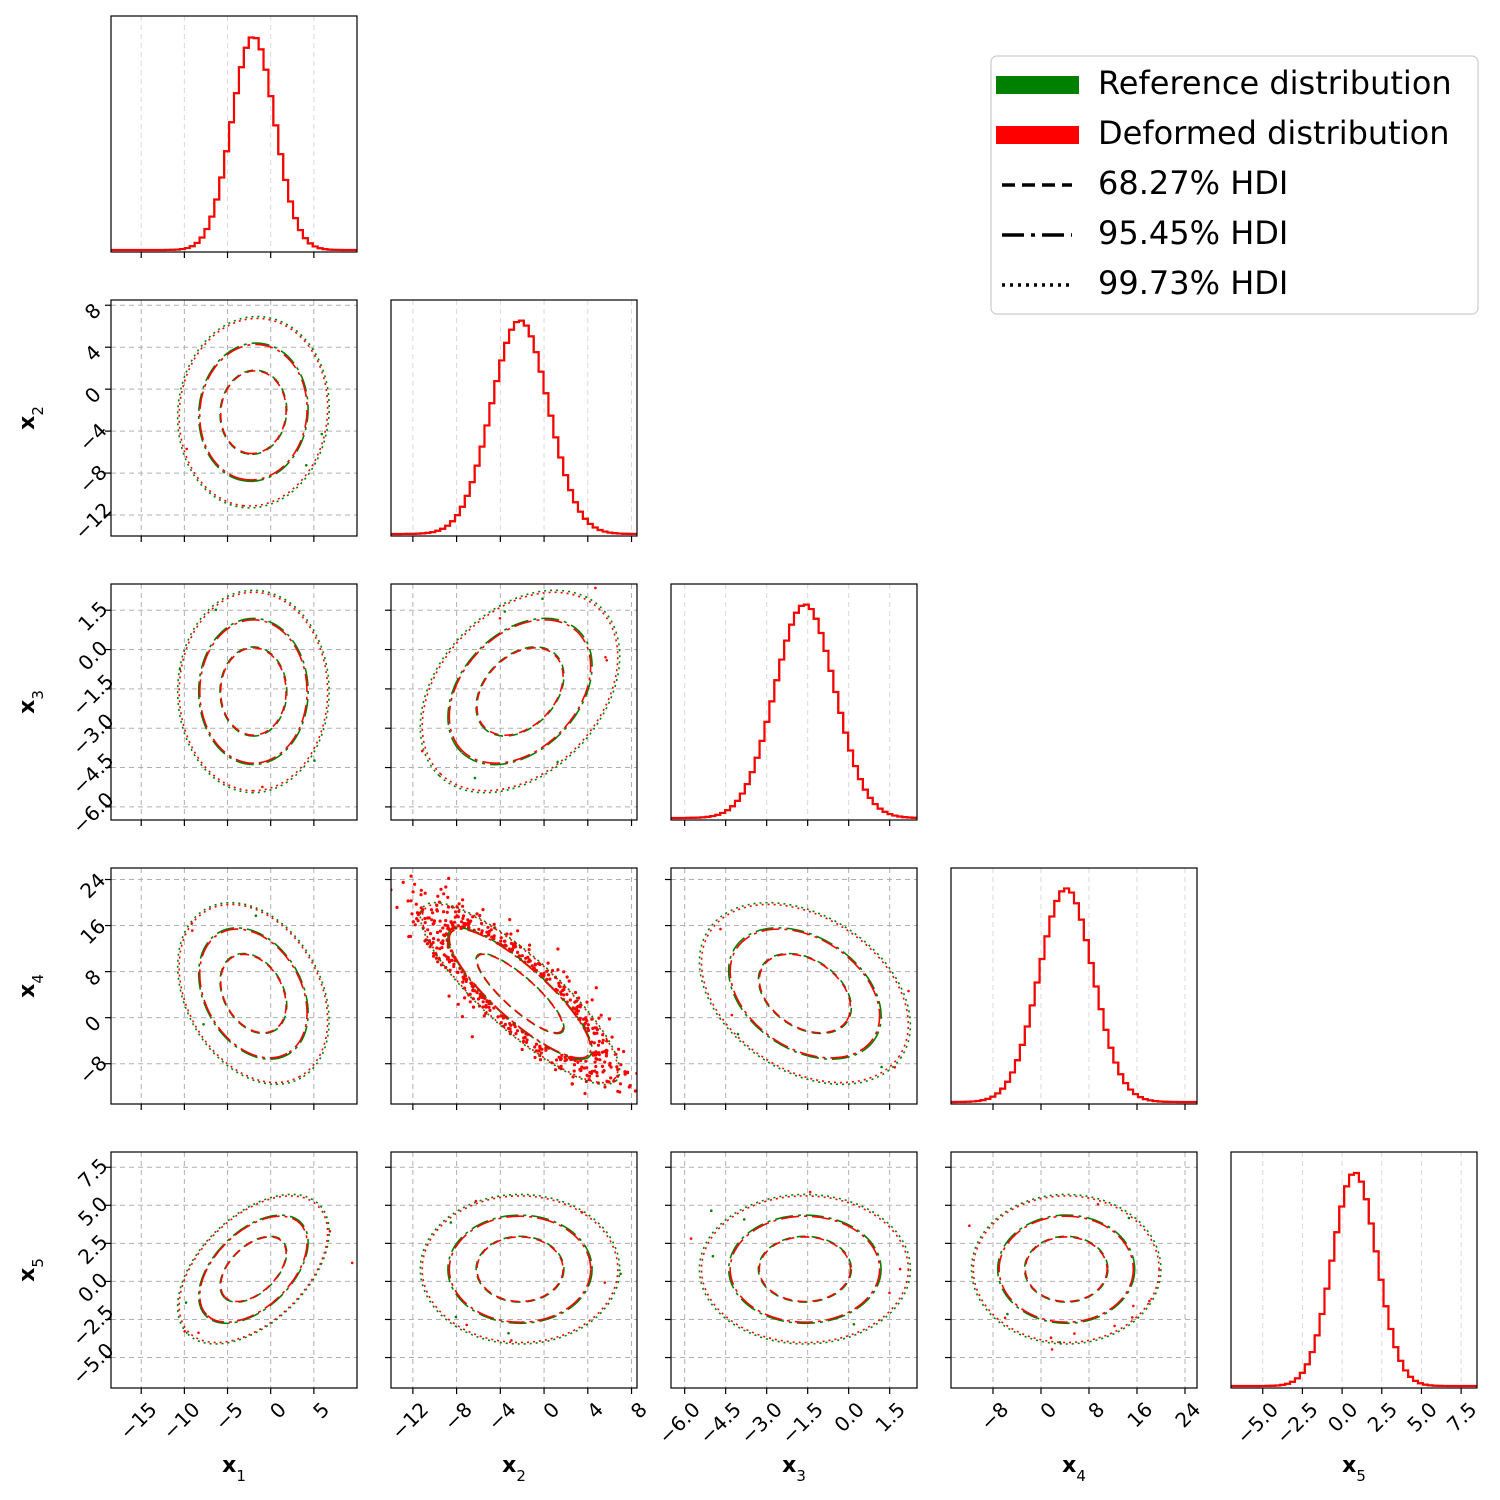  I want to click on y-tick-label: −8, so click(93, 1070).